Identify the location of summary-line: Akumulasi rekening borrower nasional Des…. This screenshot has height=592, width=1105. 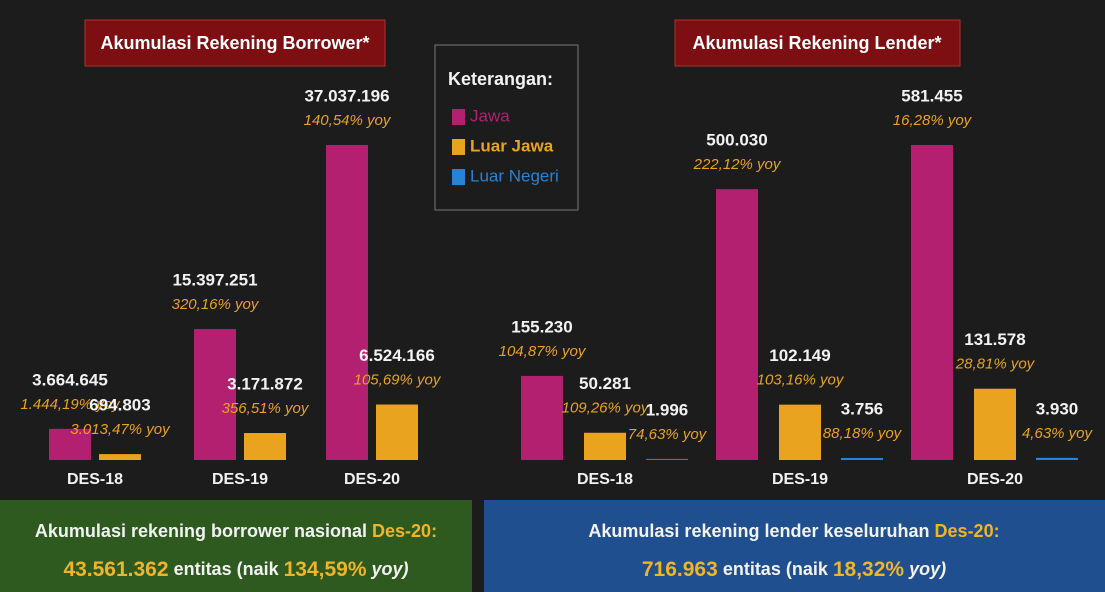
(236, 531).